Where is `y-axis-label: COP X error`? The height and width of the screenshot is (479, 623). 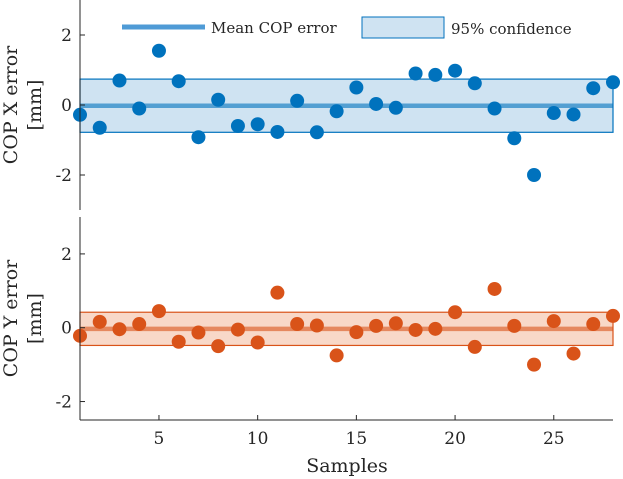
y-axis-label: COP X error is located at coordinates (11, 104).